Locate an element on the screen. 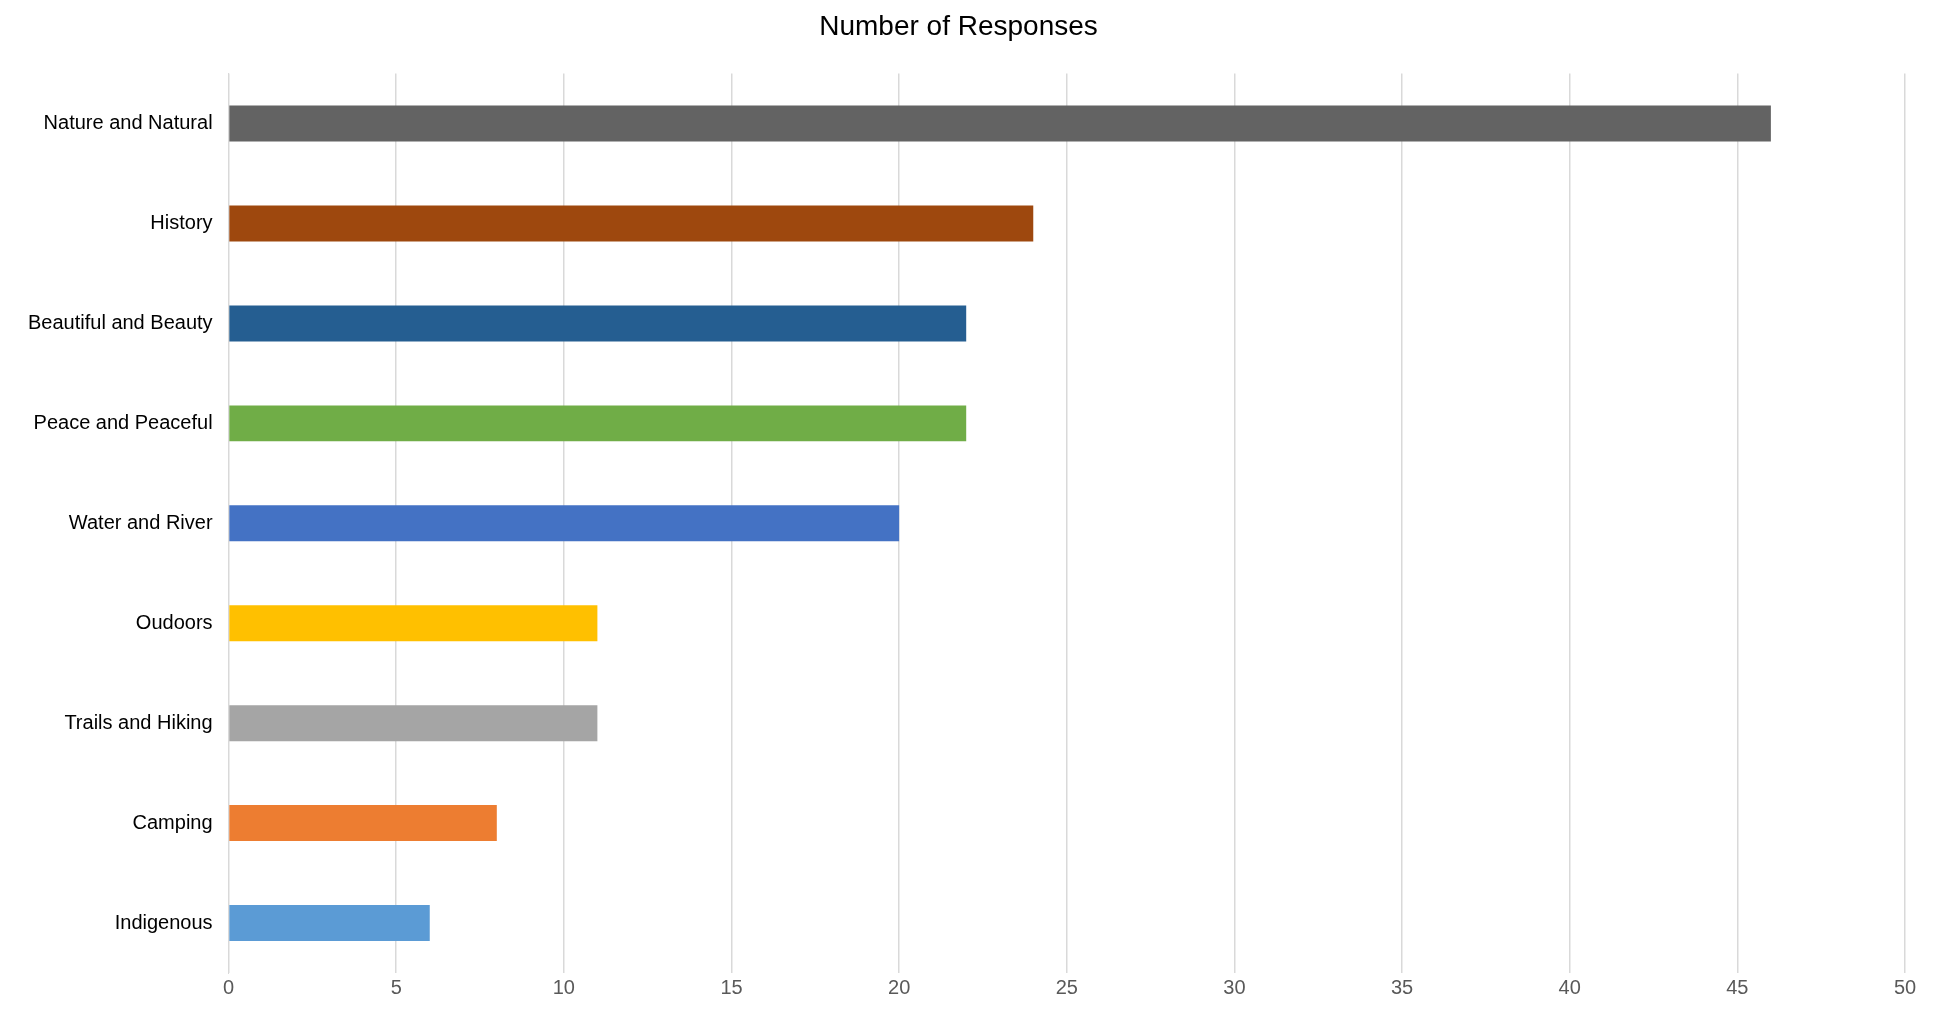 This screenshot has width=1933, height=1015. x-tick-label: 5 is located at coordinates (396, 986).